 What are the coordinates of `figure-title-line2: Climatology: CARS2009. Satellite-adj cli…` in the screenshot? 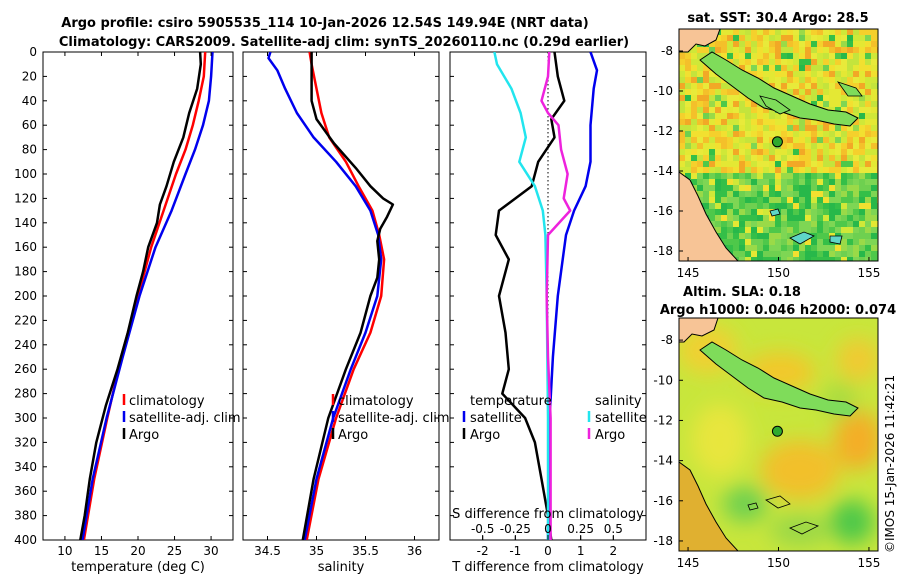 It's located at (344, 42).